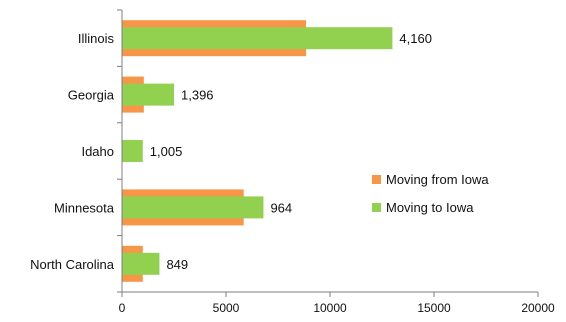  Describe the element at coordinates (72, 264) in the screenshot. I see `category-label: North Carolina` at that location.